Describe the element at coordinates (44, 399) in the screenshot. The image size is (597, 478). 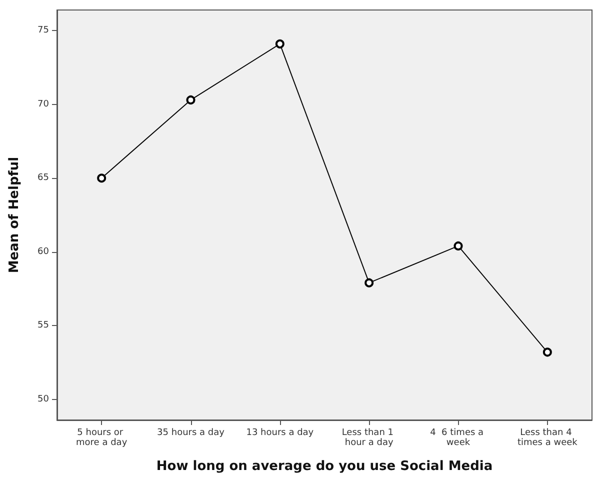
I see `y-tick-label: 50` at that location.